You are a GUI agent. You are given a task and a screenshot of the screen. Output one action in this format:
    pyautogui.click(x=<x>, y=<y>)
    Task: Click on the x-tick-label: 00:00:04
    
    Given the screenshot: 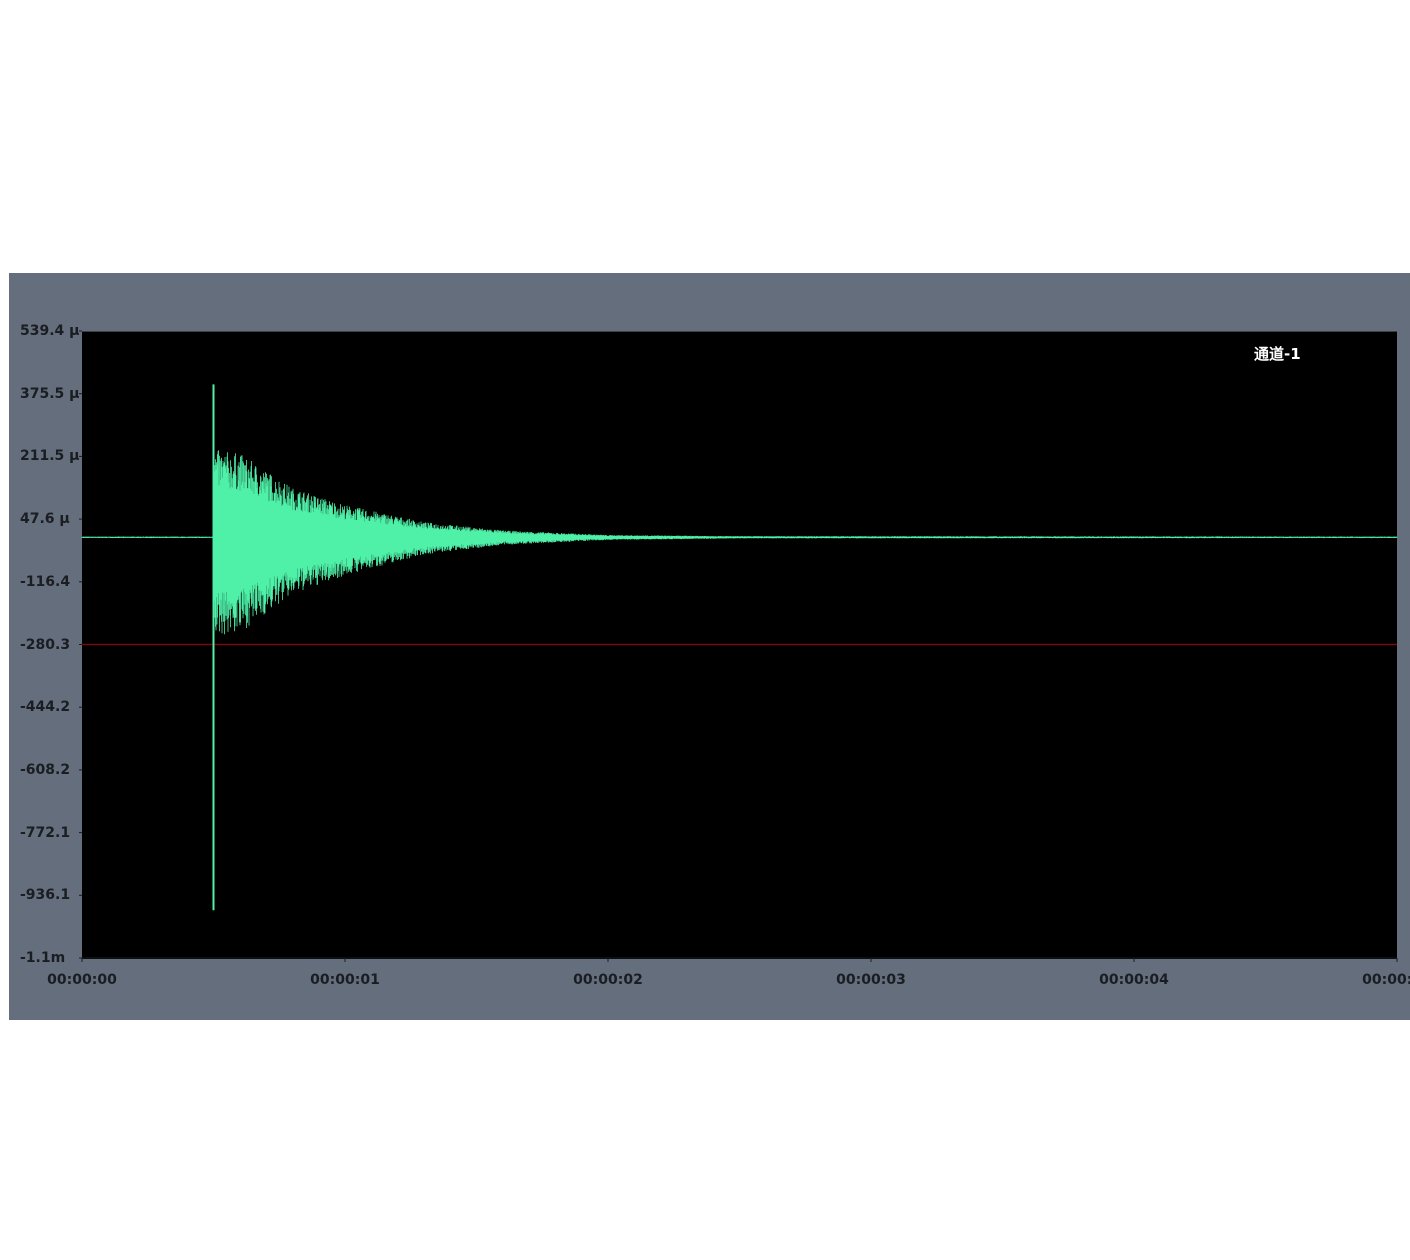 What is the action you would take?
    pyautogui.click(x=1134, y=980)
    